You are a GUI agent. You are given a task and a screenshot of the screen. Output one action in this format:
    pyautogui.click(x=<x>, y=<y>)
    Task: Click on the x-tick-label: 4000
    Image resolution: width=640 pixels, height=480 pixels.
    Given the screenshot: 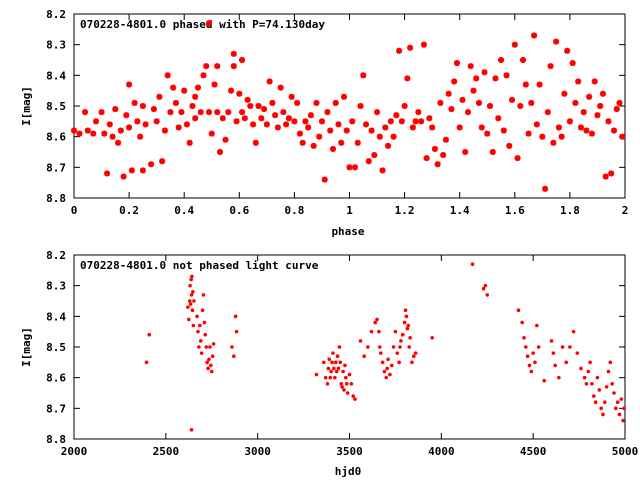 What is the action you would take?
    pyautogui.click(x=441, y=451)
    